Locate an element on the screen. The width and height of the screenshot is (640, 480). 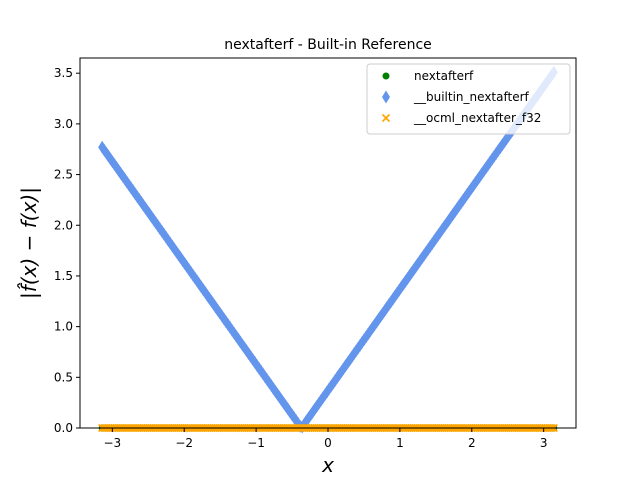
legend-entry: __builtin_nextafterf is located at coordinates (456, 97).